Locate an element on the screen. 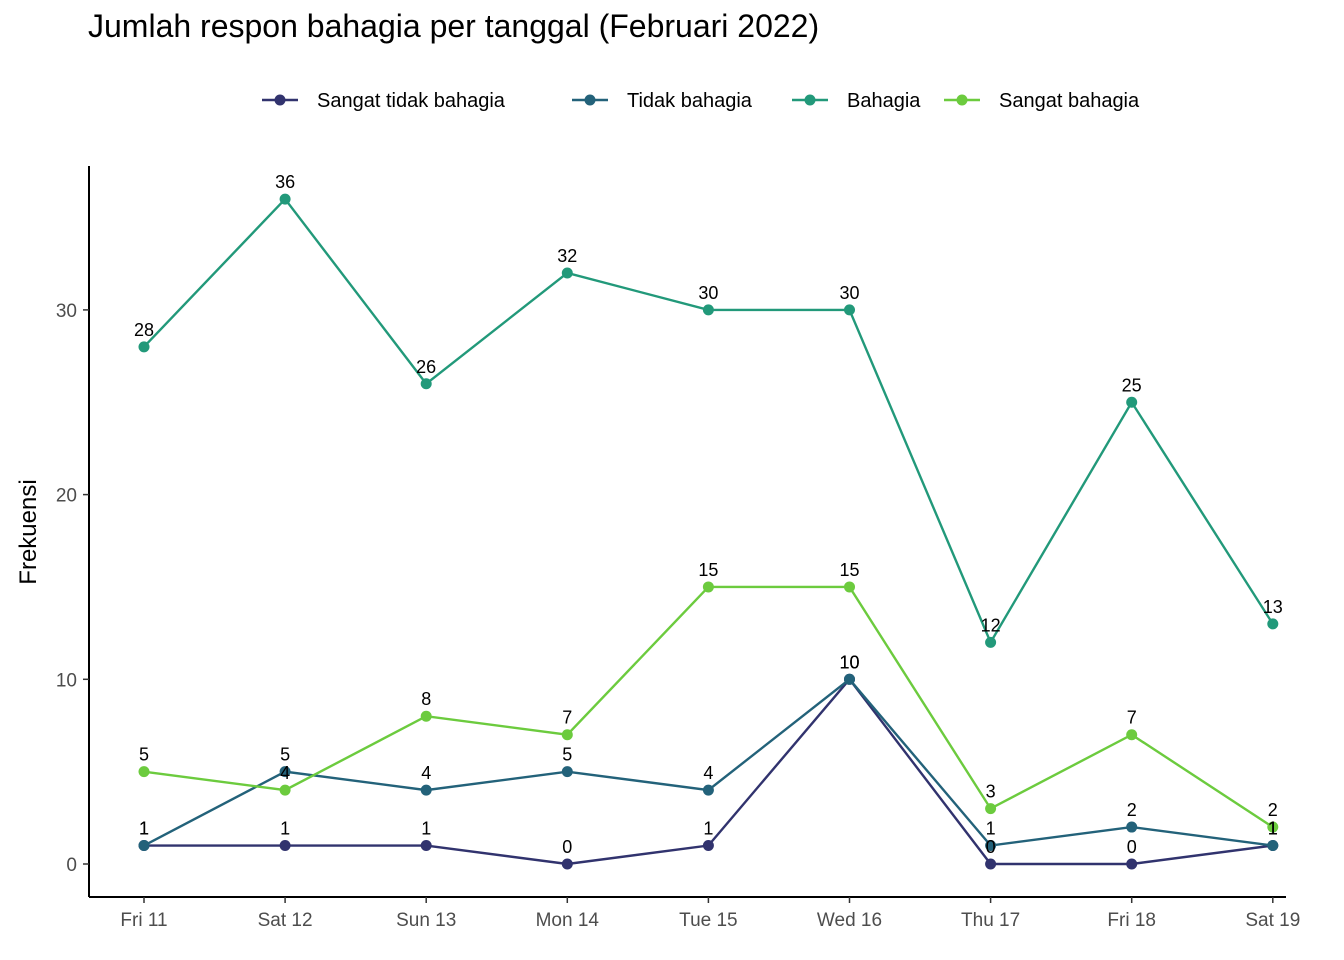  data-label: 12 is located at coordinates (991, 625).